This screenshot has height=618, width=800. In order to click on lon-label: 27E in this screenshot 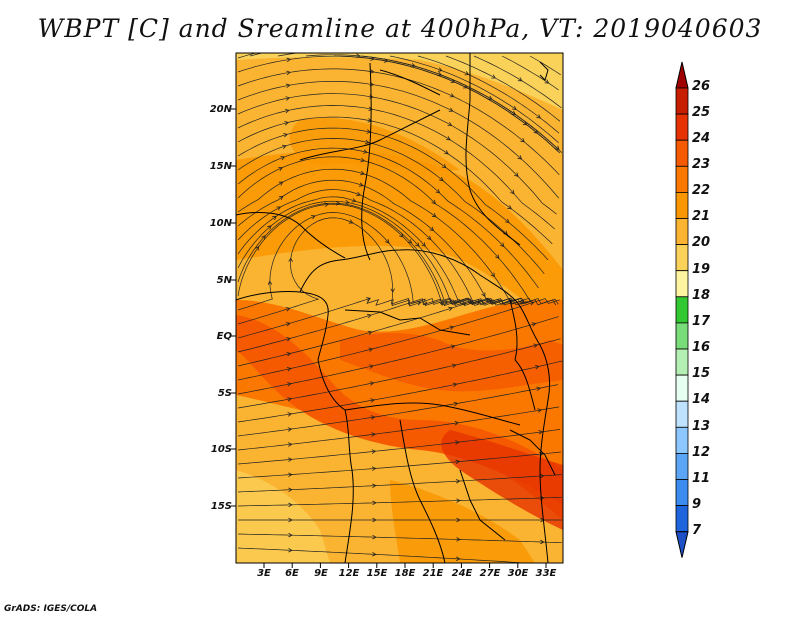, I will do `click(490, 573)`.